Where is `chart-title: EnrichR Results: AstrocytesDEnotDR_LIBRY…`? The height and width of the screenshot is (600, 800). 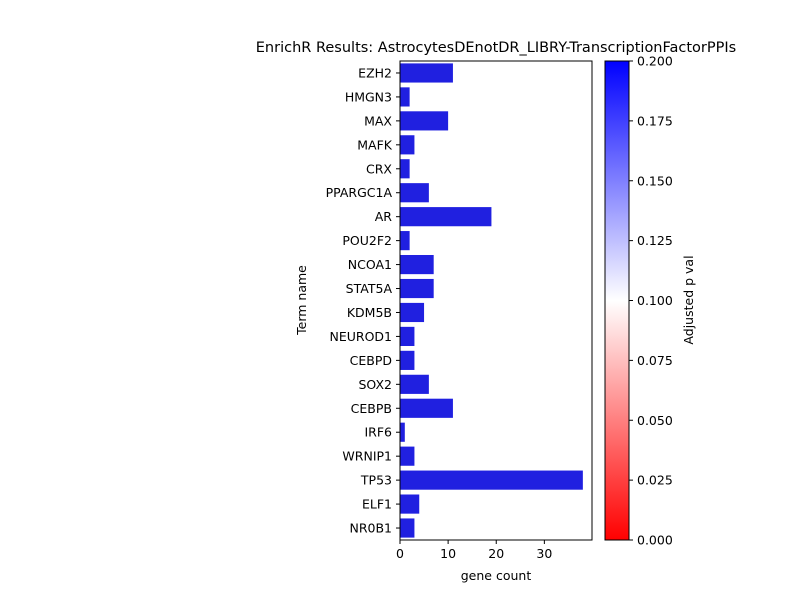
chart-title: EnrichR Results: AstrocytesDEnotDR_LIBRY… is located at coordinates (496, 48).